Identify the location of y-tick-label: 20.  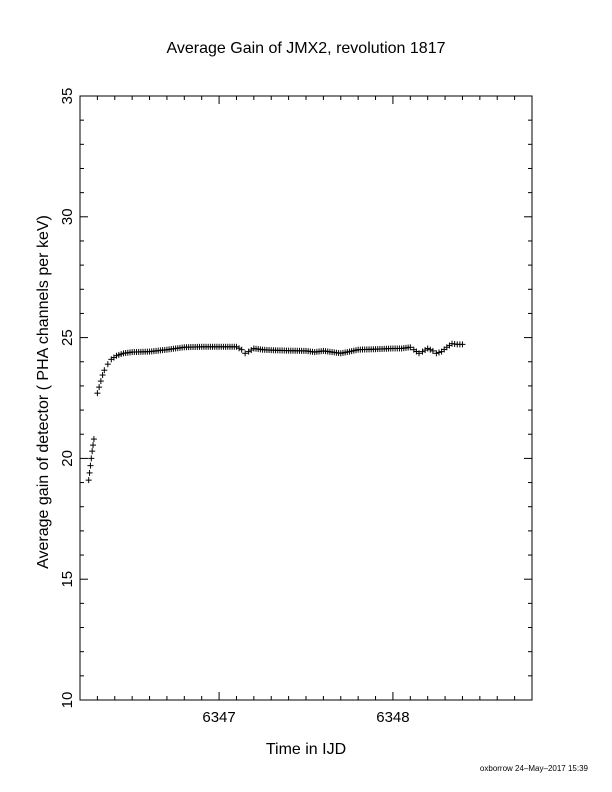
(67, 458).